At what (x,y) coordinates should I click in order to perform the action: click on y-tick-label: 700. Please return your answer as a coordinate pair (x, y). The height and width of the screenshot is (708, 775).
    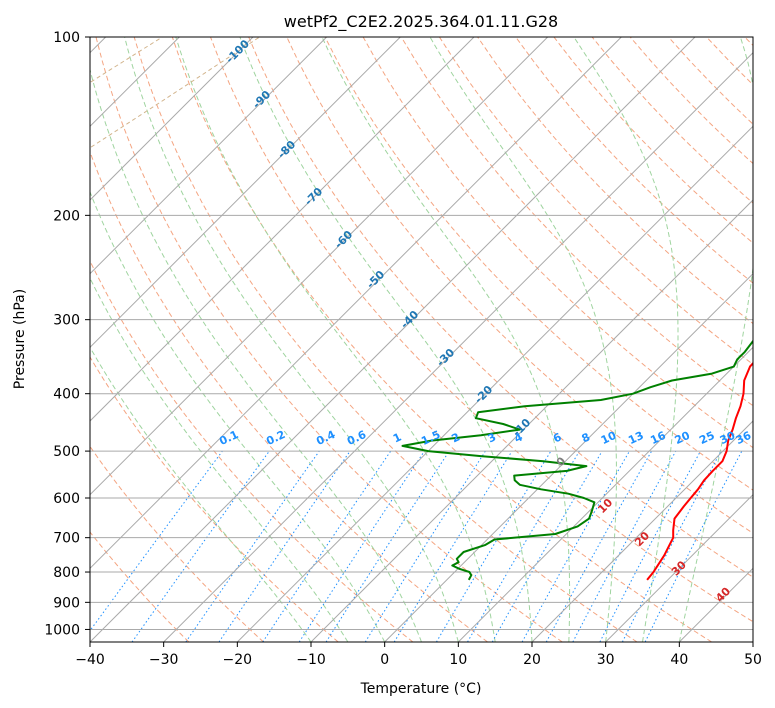
    Looking at the image, I should click on (66, 539).